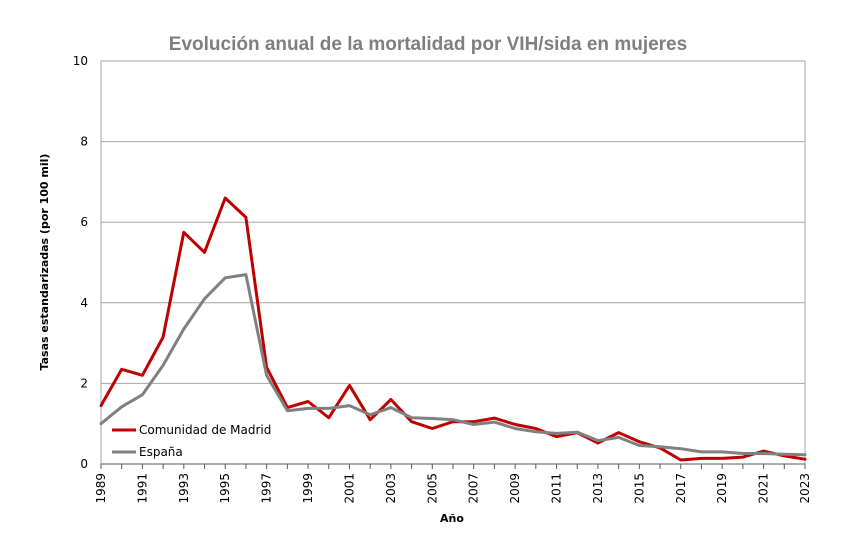  I want to click on legend: Comunidad de Madrid España, so click(191, 441).